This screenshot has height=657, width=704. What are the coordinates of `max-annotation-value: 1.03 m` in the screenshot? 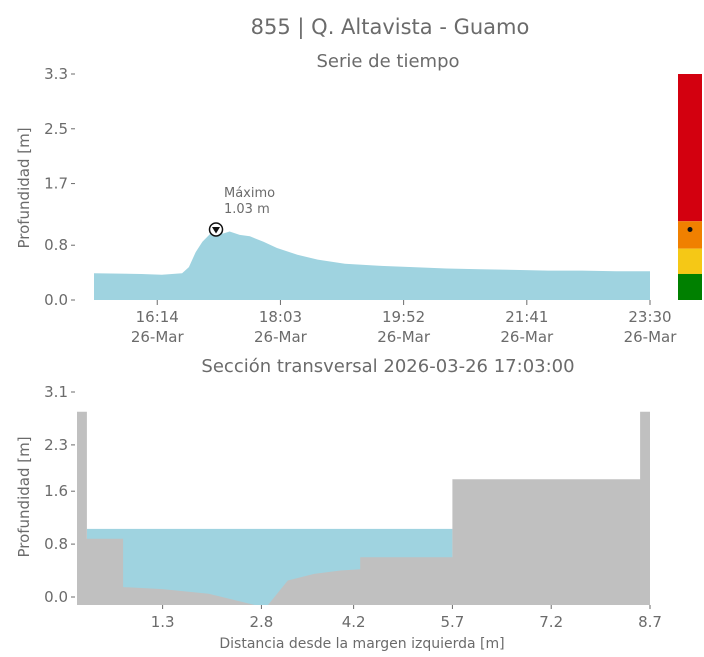 It's located at (247, 209).